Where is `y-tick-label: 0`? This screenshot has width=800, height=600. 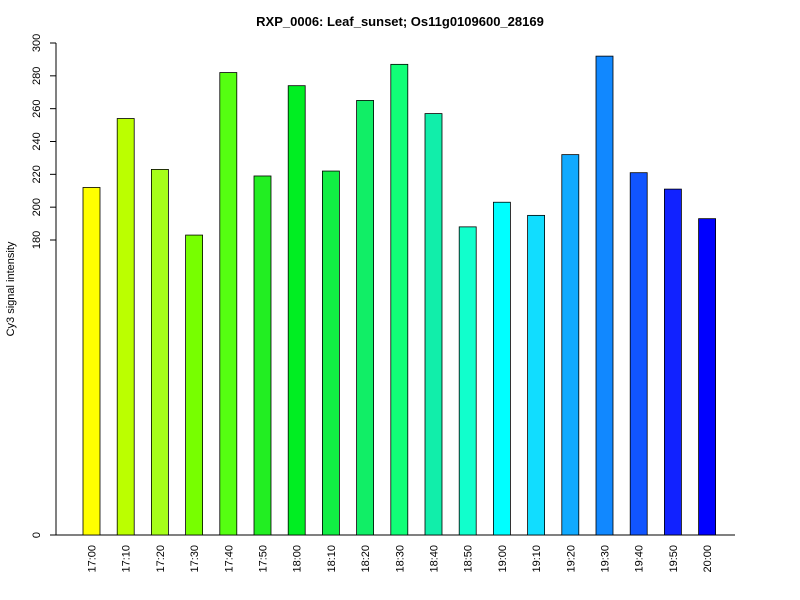 y-tick-label: 0 is located at coordinates (37, 535).